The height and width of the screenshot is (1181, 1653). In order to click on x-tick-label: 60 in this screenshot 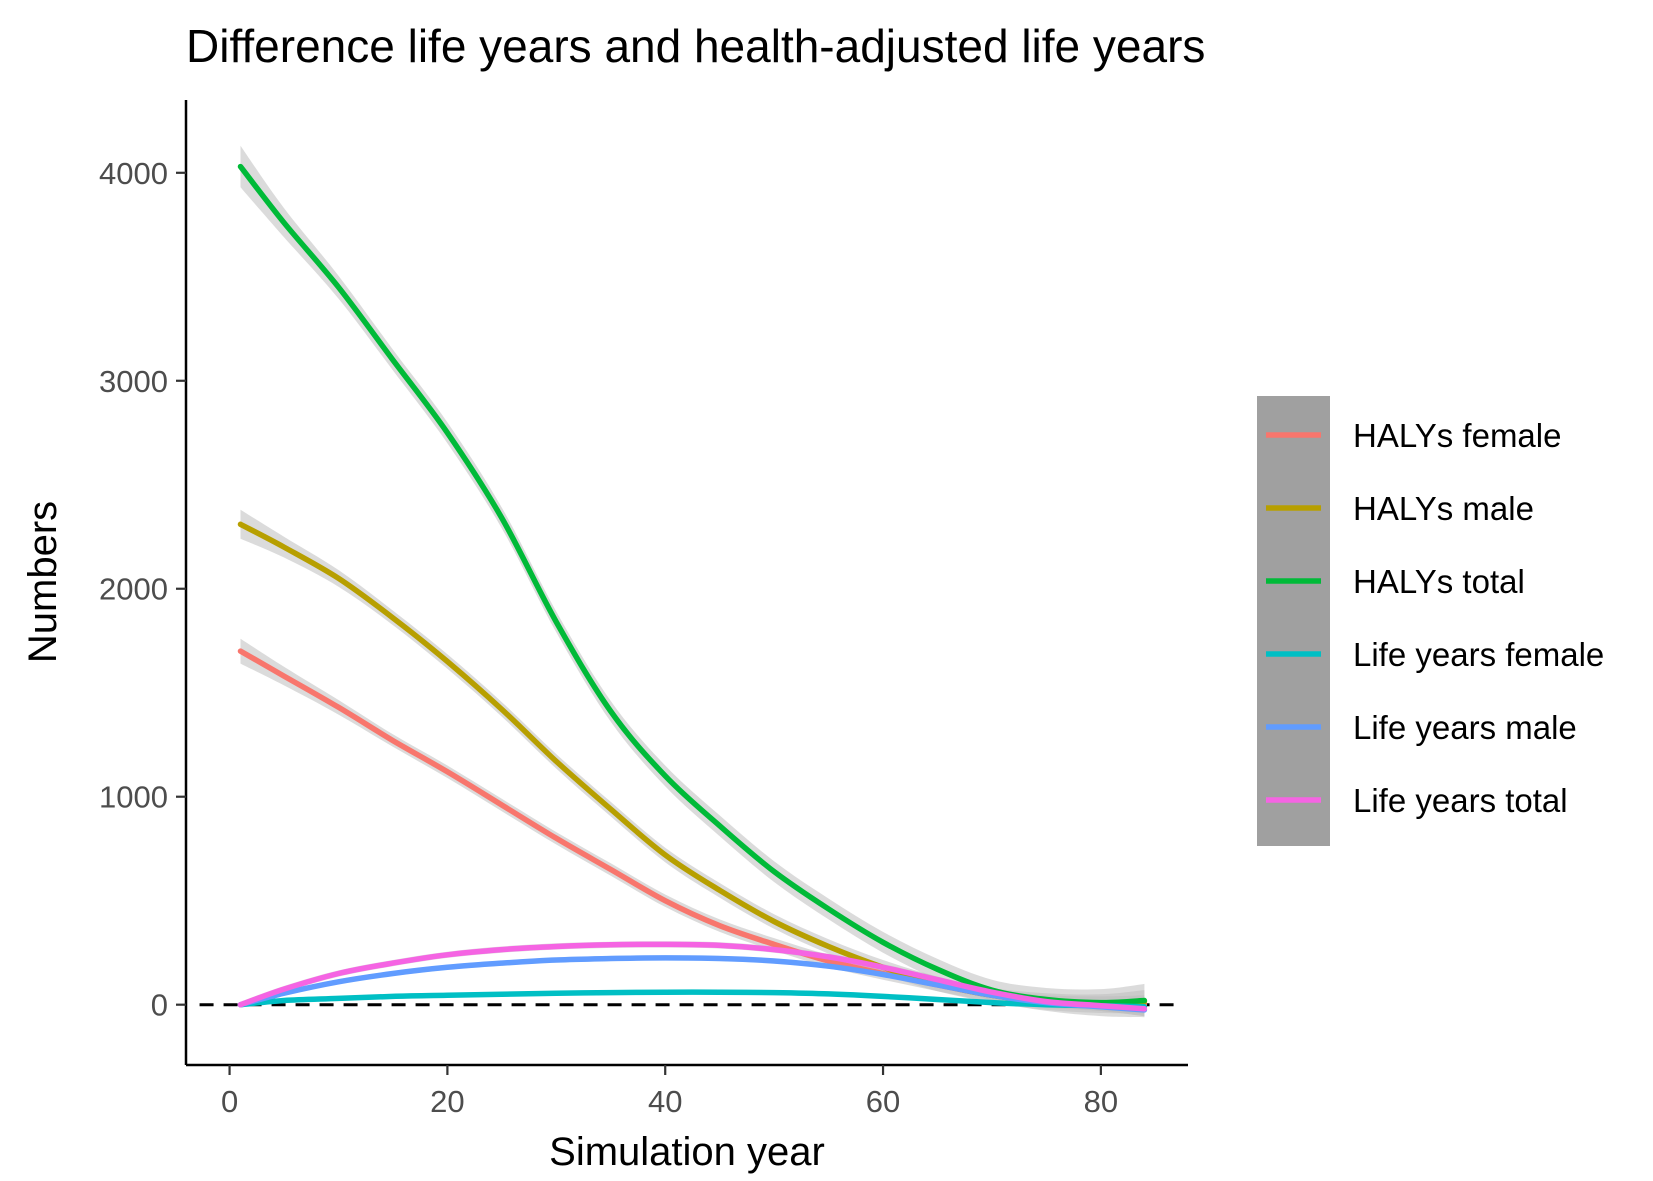, I will do `click(883, 1101)`.